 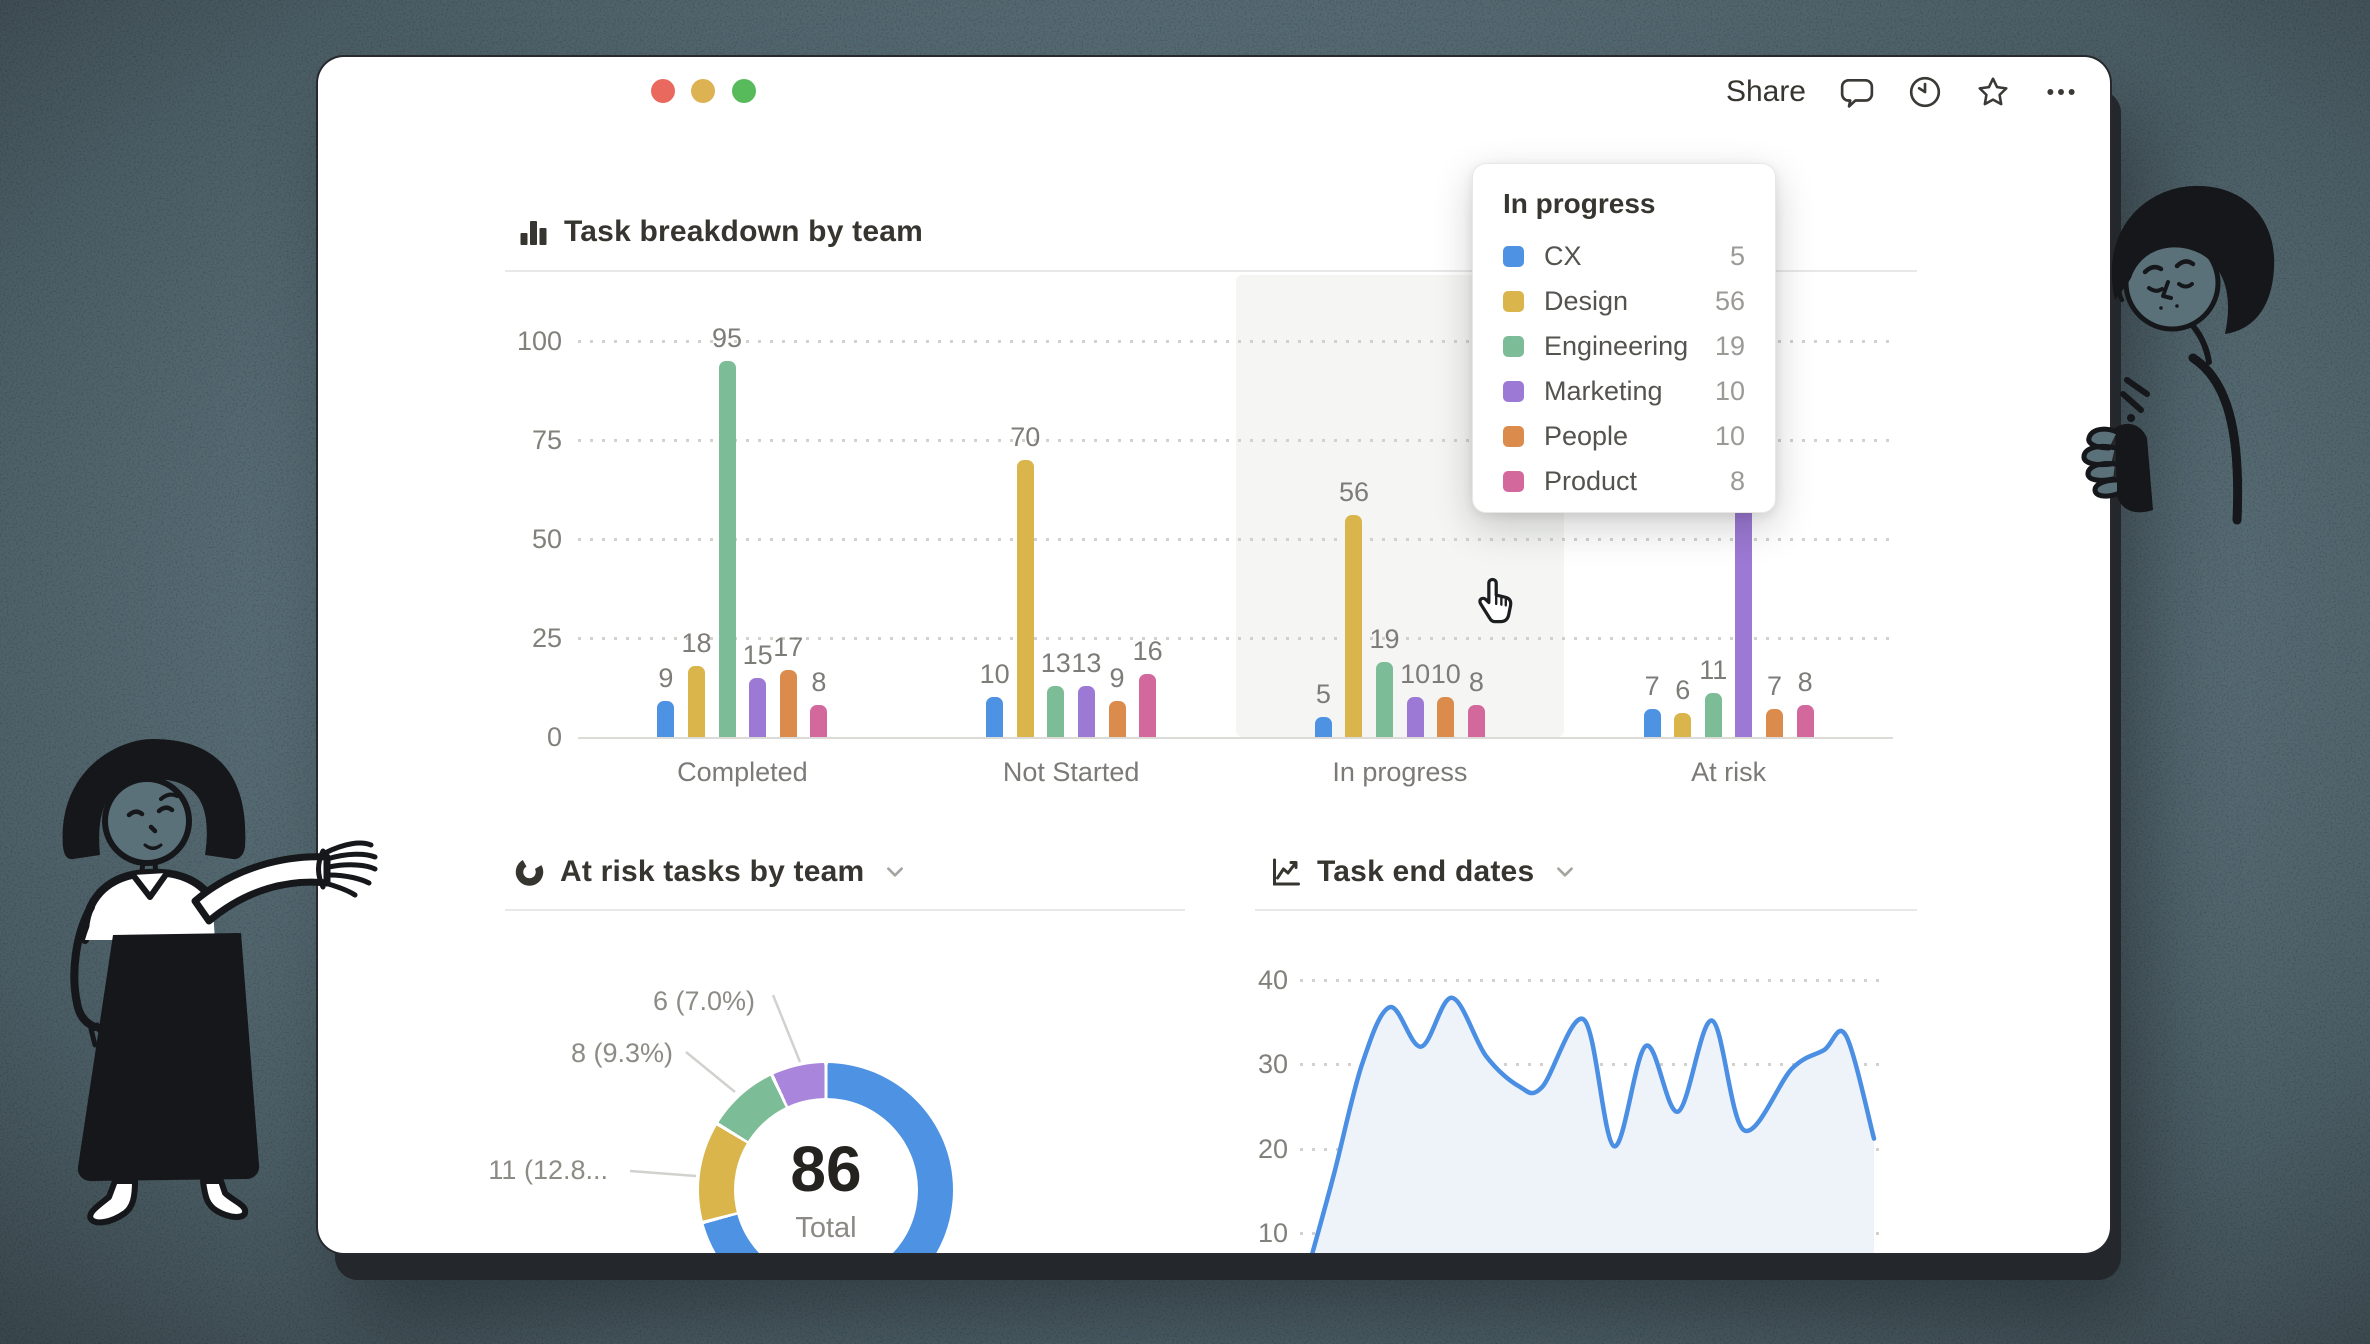 What do you see at coordinates (1729, 346) in the screenshot?
I see `legend-value: 19` at bounding box center [1729, 346].